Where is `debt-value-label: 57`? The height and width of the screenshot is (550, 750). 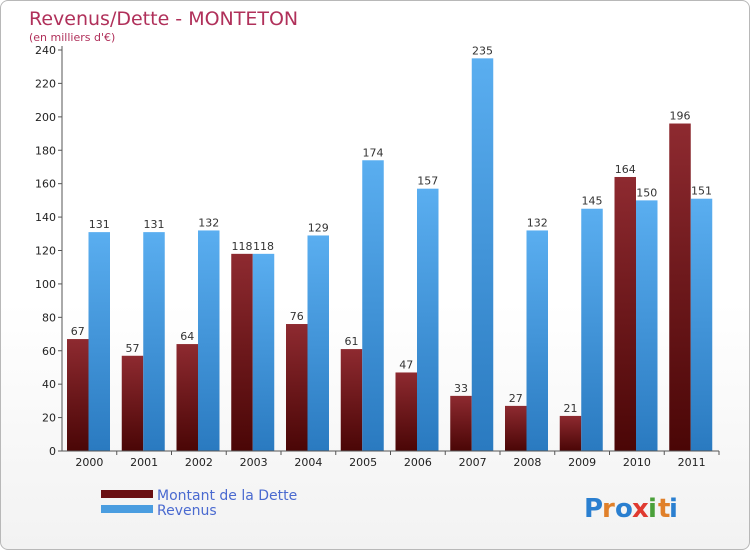 debt-value-label: 57 is located at coordinates (133, 348).